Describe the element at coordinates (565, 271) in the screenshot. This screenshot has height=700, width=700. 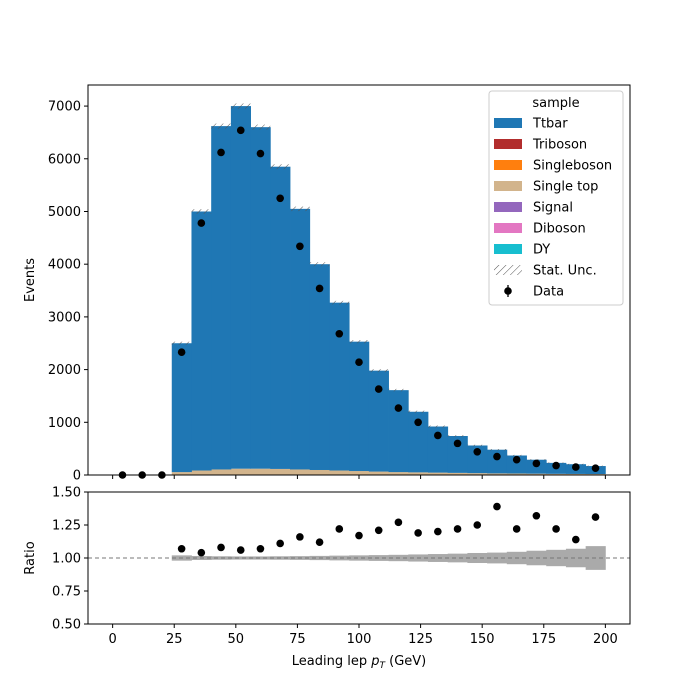
I see `legend-label-stat-unc-: Stat. Unc.` at that location.